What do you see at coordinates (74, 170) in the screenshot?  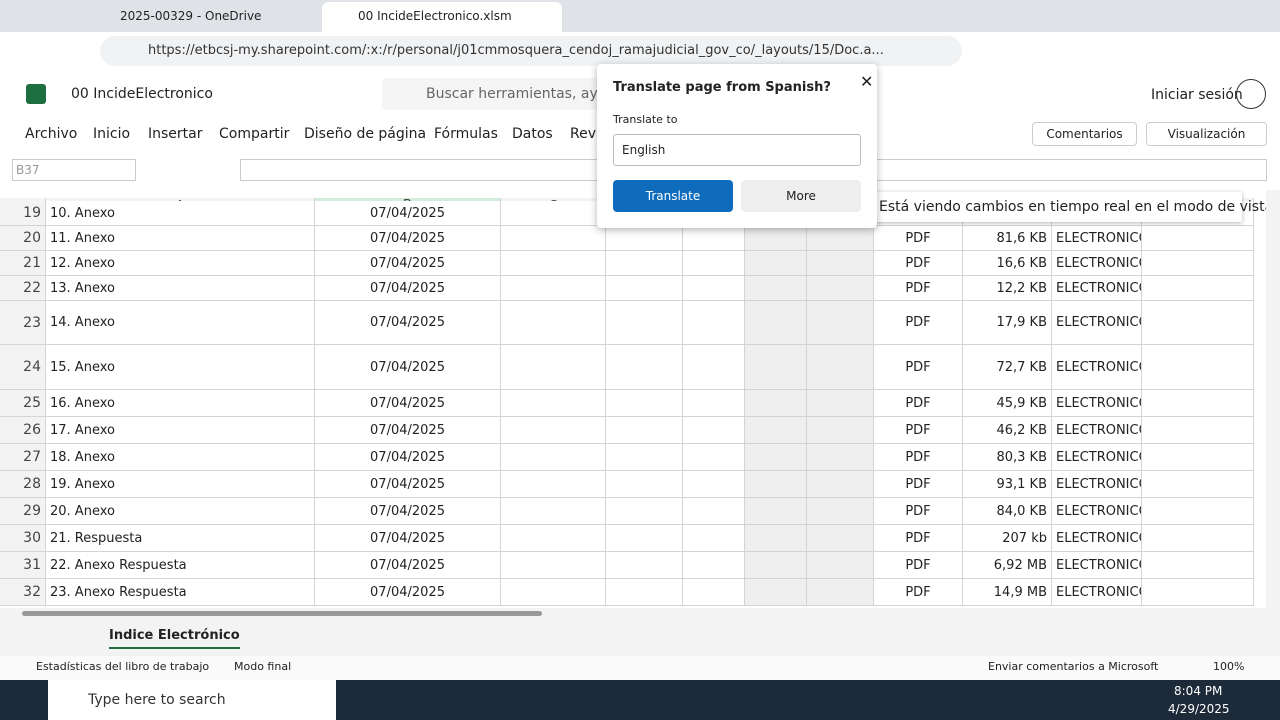 I see `name-box: B37` at bounding box center [74, 170].